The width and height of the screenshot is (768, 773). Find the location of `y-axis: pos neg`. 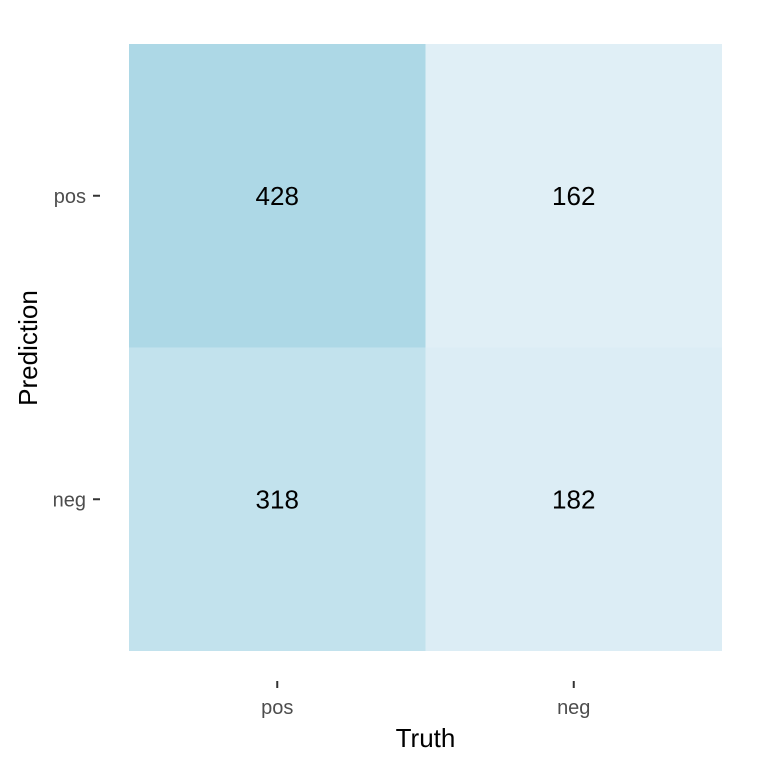

y-axis: pos neg is located at coordinates (76, 348).